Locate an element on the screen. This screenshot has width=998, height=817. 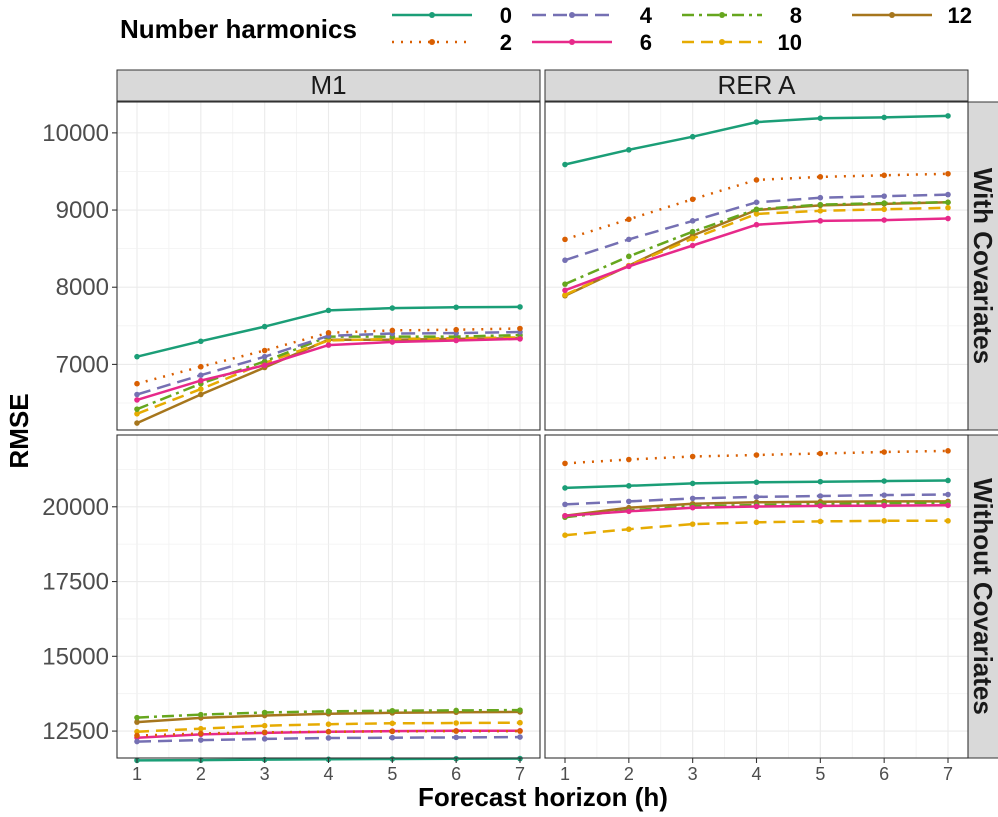
y-tick-label: 10000 is located at coordinates (75, 133).